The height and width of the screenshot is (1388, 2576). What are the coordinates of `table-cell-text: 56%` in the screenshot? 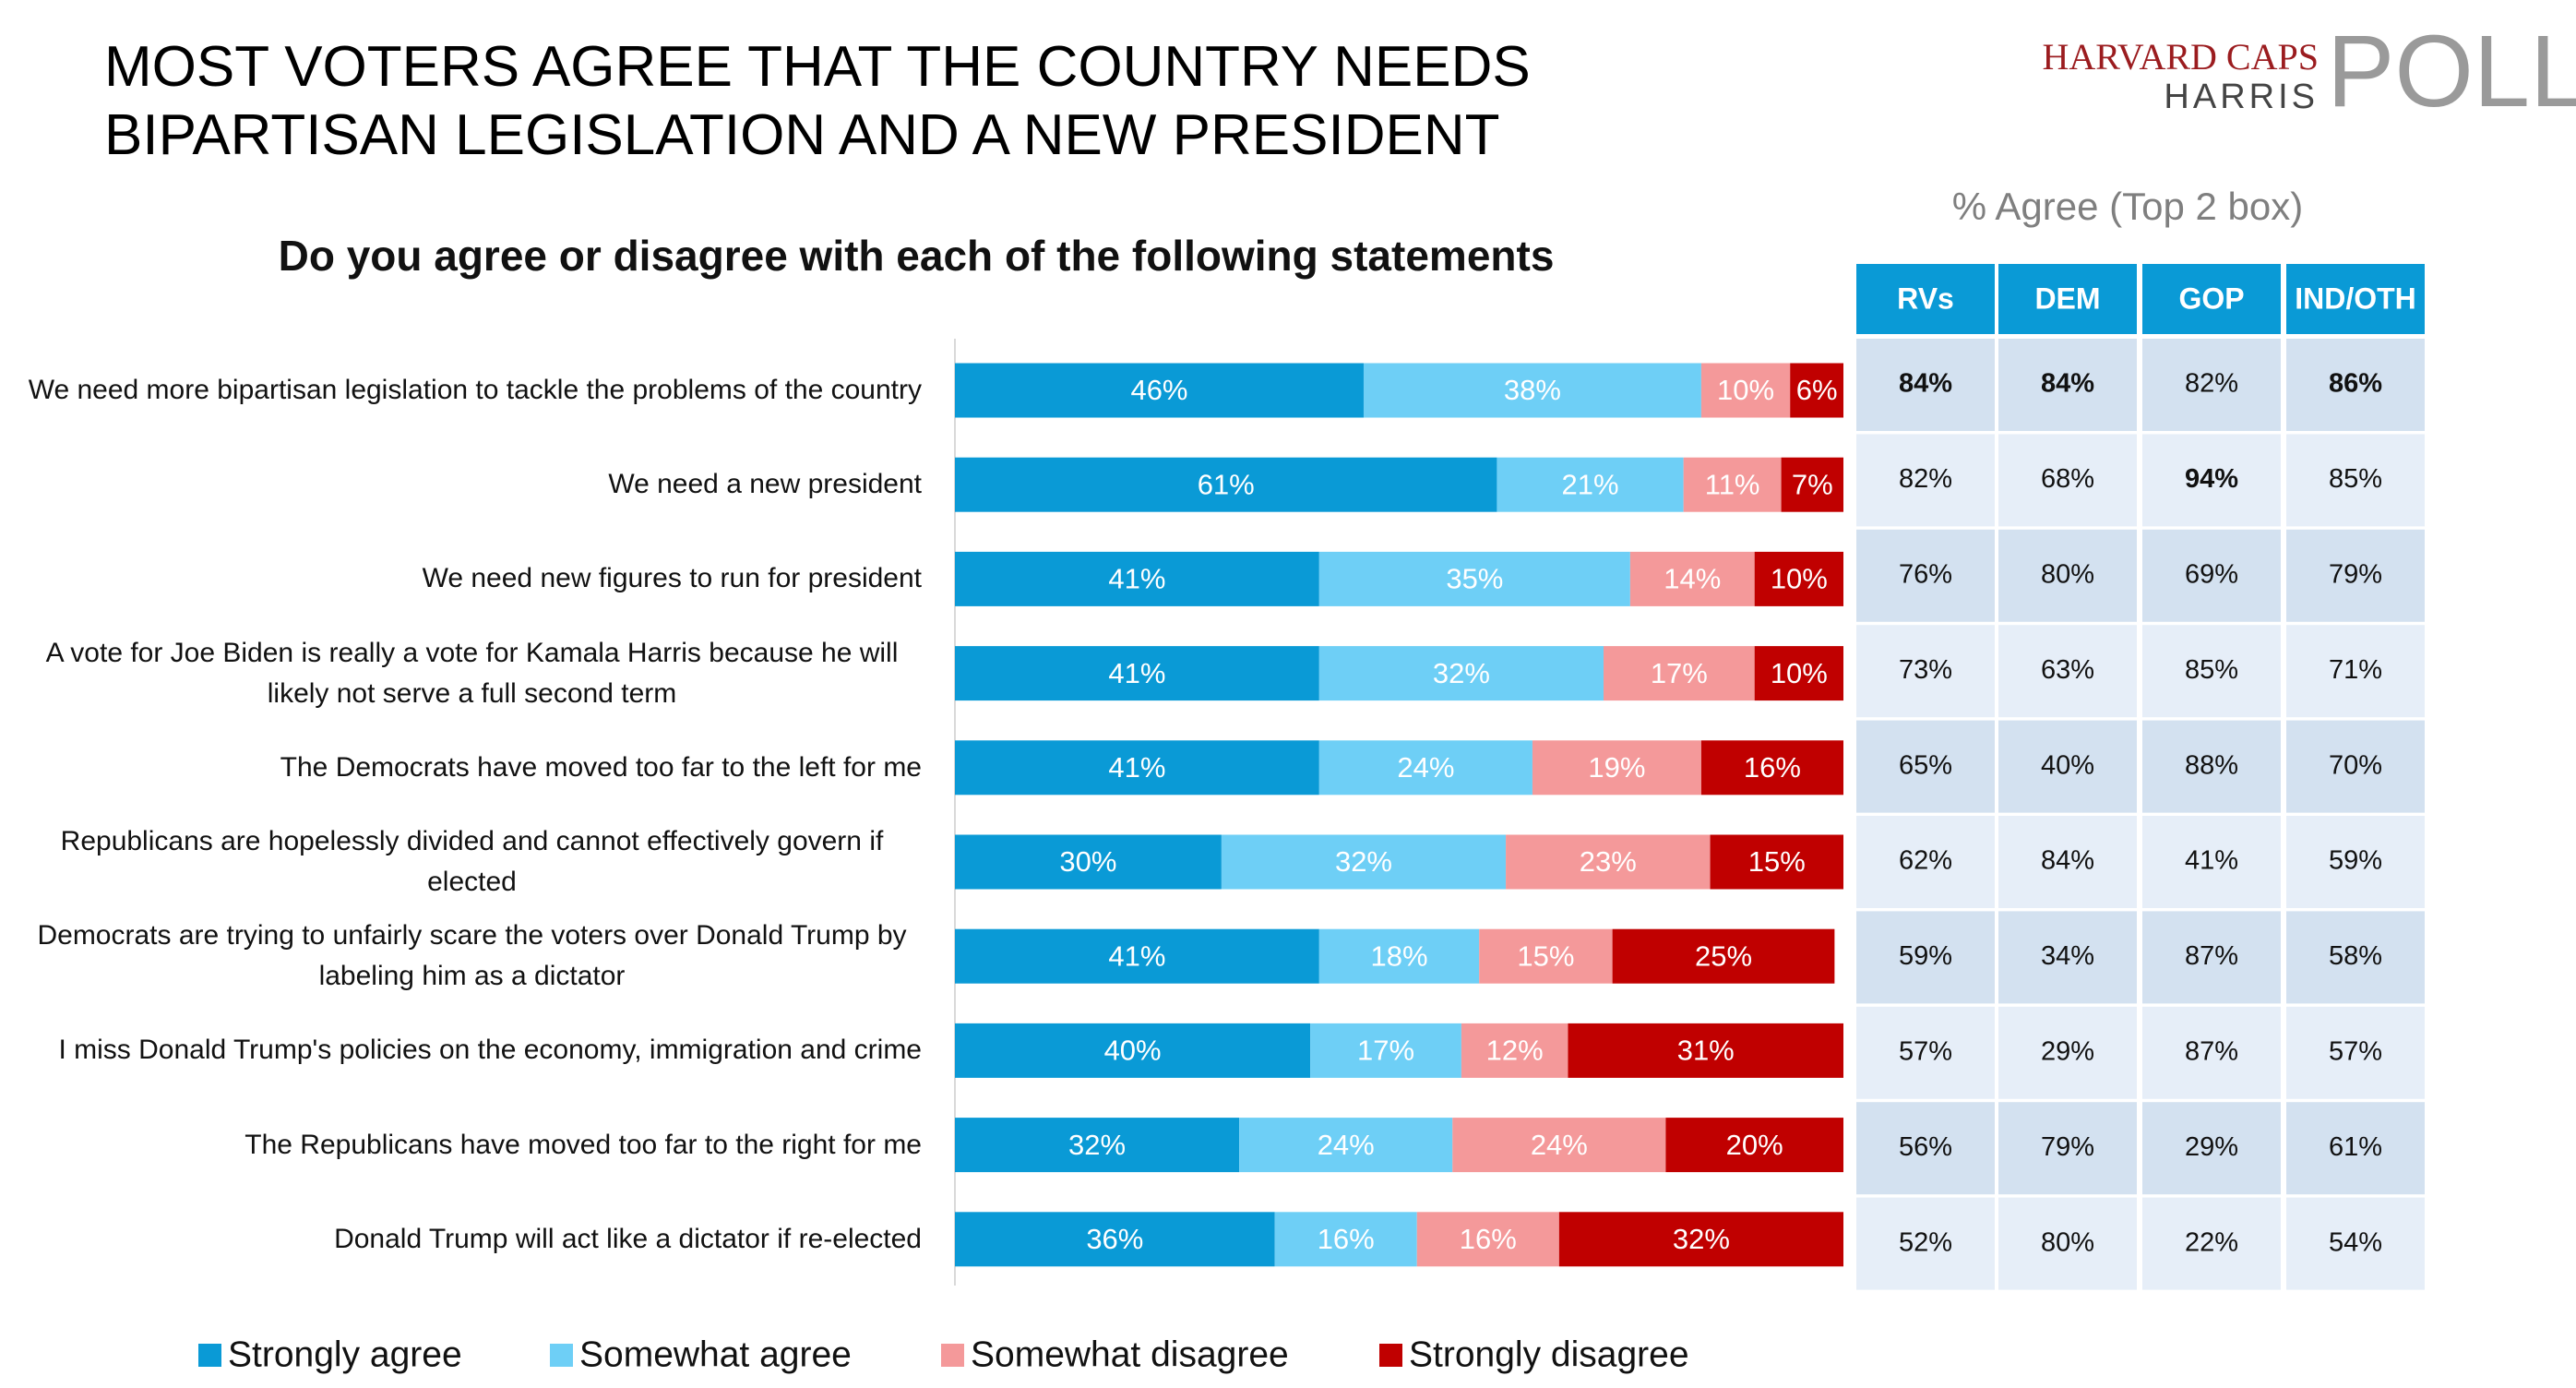 It's located at (1925, 1147).